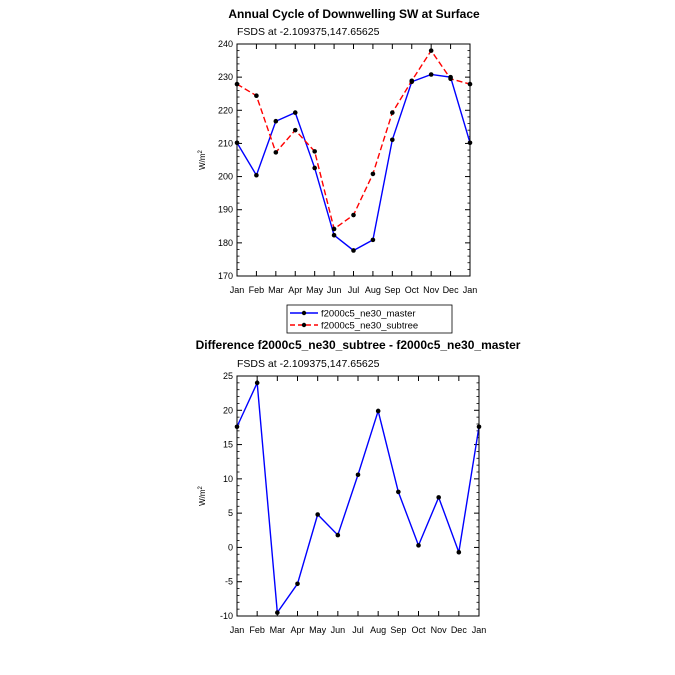 This screenshot has height=675, width=675. I want to click on chart2-subtitle: FSDS at -2.109375,147.65625, so click(308, 364).